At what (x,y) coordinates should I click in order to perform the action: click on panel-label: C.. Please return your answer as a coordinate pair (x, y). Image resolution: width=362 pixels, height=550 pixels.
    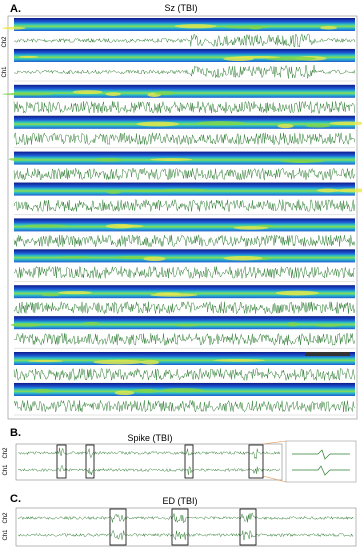
    Looking at the image, I should click on (15, 499).